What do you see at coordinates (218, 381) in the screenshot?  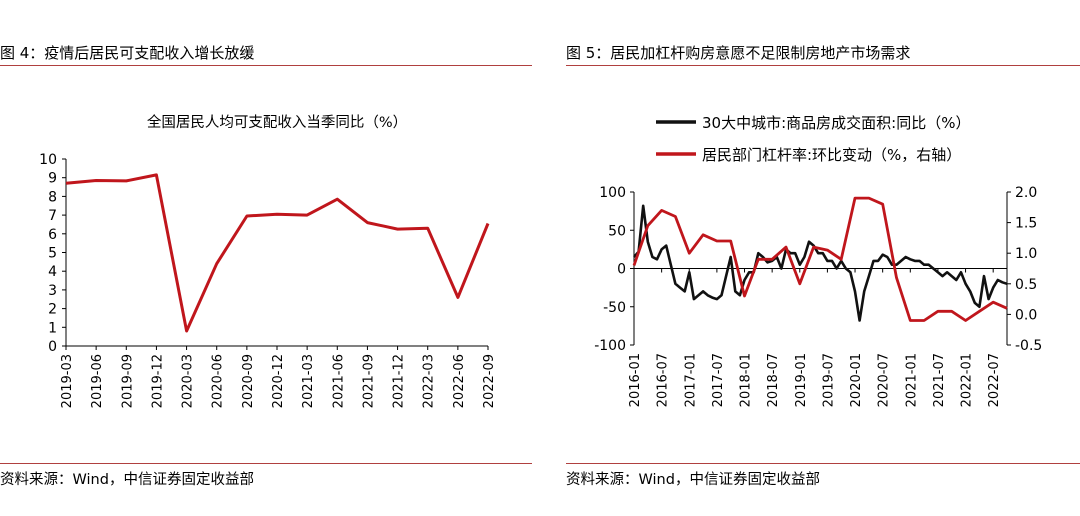 I see `x-tick-label: 2020-06` at bounding box center [218, 381].